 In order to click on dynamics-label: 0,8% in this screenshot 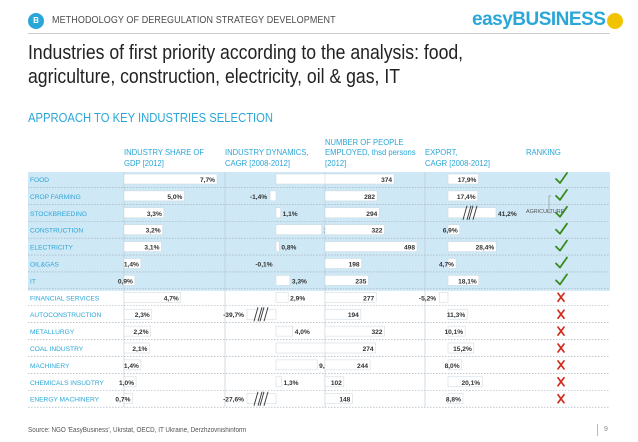, I will do `click(288, 248)`.